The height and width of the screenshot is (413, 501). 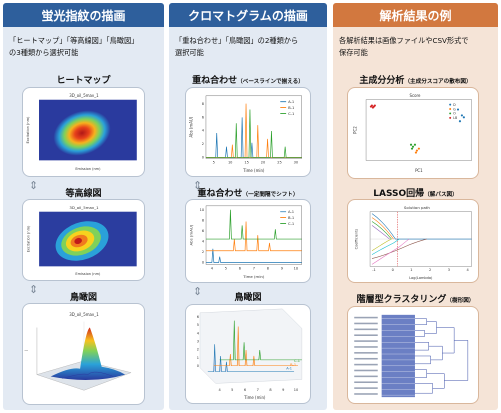 I want to click on x-tick-label: 8, so click(x=270, y=390).